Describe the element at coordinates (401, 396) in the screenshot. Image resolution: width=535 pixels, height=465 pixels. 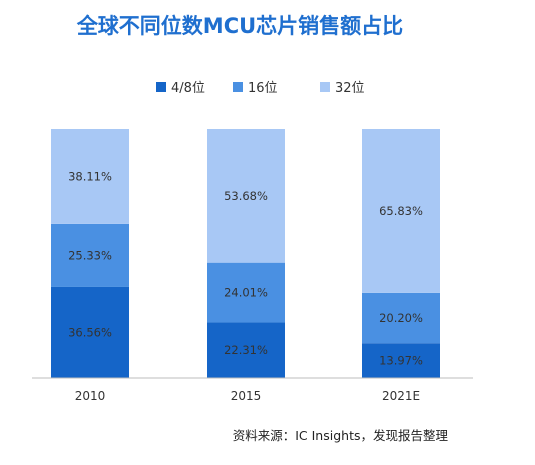
I see `x-tick-2021E: 2021E` at that location.